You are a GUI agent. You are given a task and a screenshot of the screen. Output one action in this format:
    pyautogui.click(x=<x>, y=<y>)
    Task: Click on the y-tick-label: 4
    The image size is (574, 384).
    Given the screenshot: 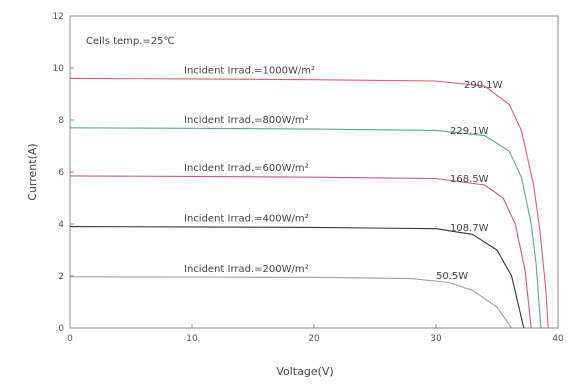 What is the action you would take?
    pyautogui.click(x=61, y=225)
    